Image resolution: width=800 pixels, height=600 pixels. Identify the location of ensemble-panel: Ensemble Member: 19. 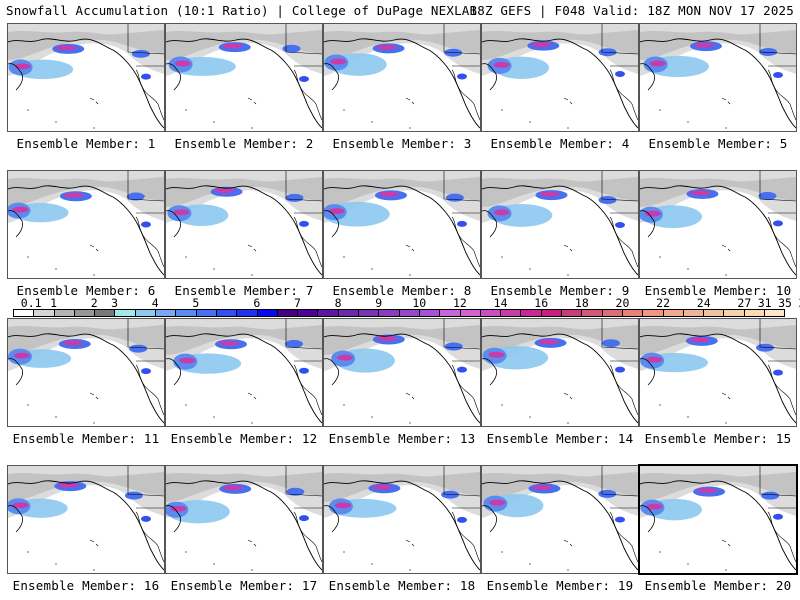
(560, 529).